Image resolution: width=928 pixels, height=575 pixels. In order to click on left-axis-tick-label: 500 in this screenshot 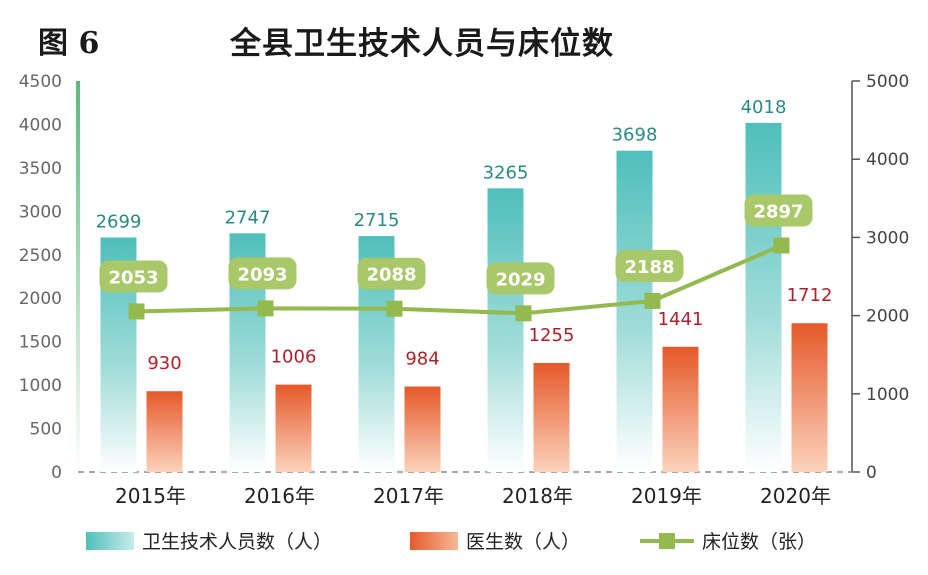, I will do `click(46, 430)`.